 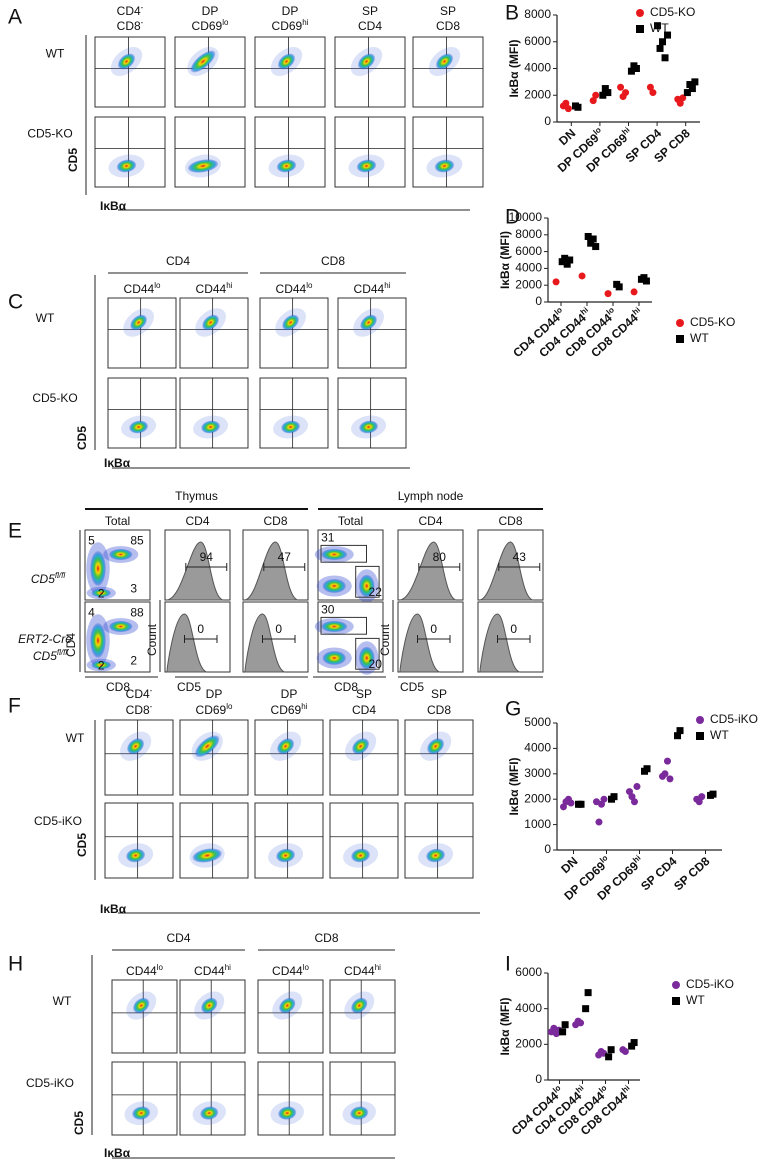 What do you see at coordinates (659, 873) in the screenshot?
I see `x-tick-label: SP CD4` at bounding box center [659, 873].